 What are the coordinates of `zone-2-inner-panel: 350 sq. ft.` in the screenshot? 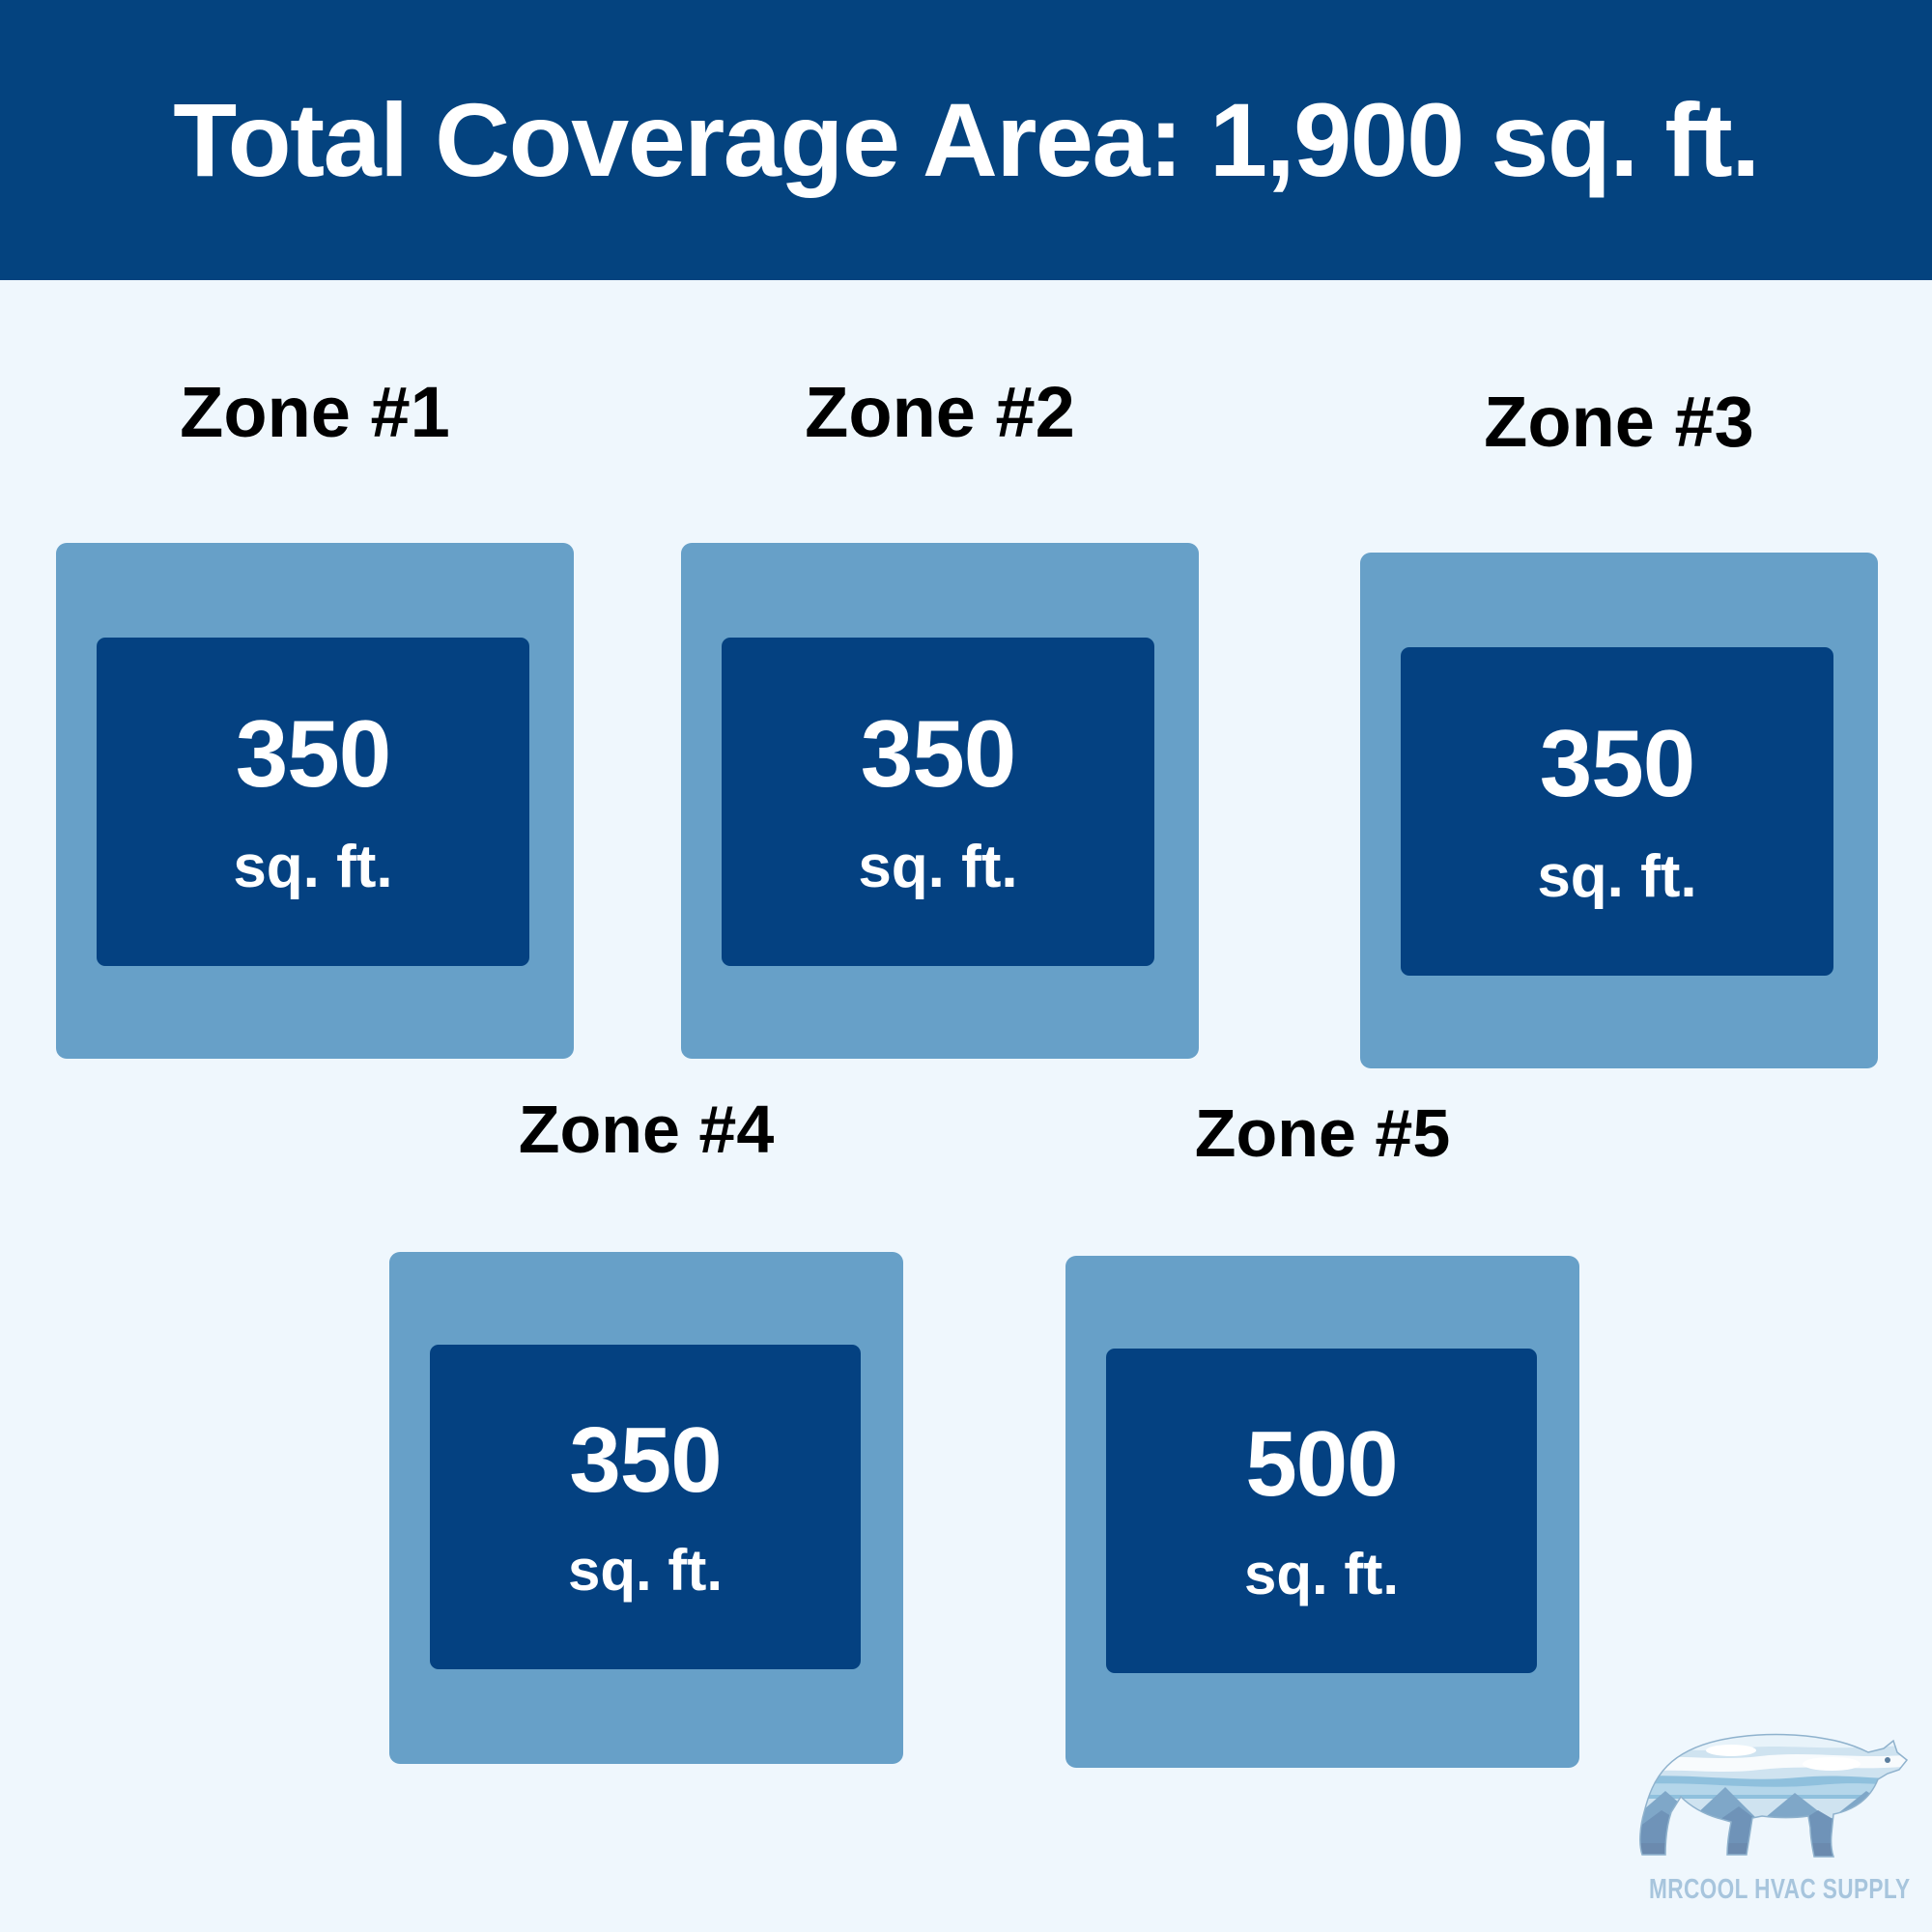 It's located at (938, 802).